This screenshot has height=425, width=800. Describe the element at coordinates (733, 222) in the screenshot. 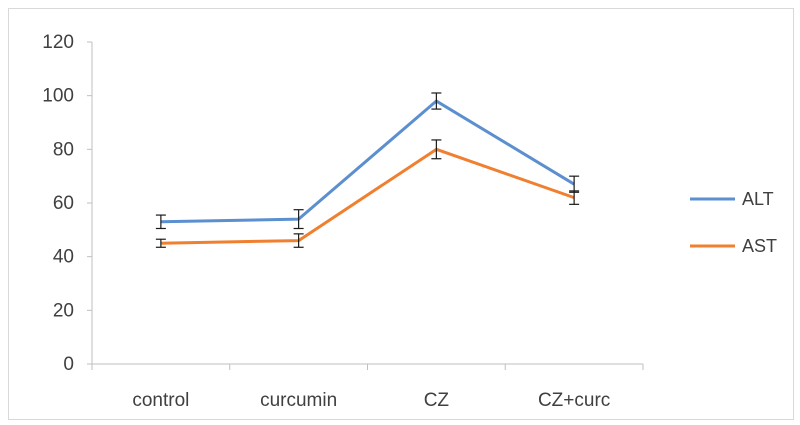

I see `legend: ALT AST` at that location.